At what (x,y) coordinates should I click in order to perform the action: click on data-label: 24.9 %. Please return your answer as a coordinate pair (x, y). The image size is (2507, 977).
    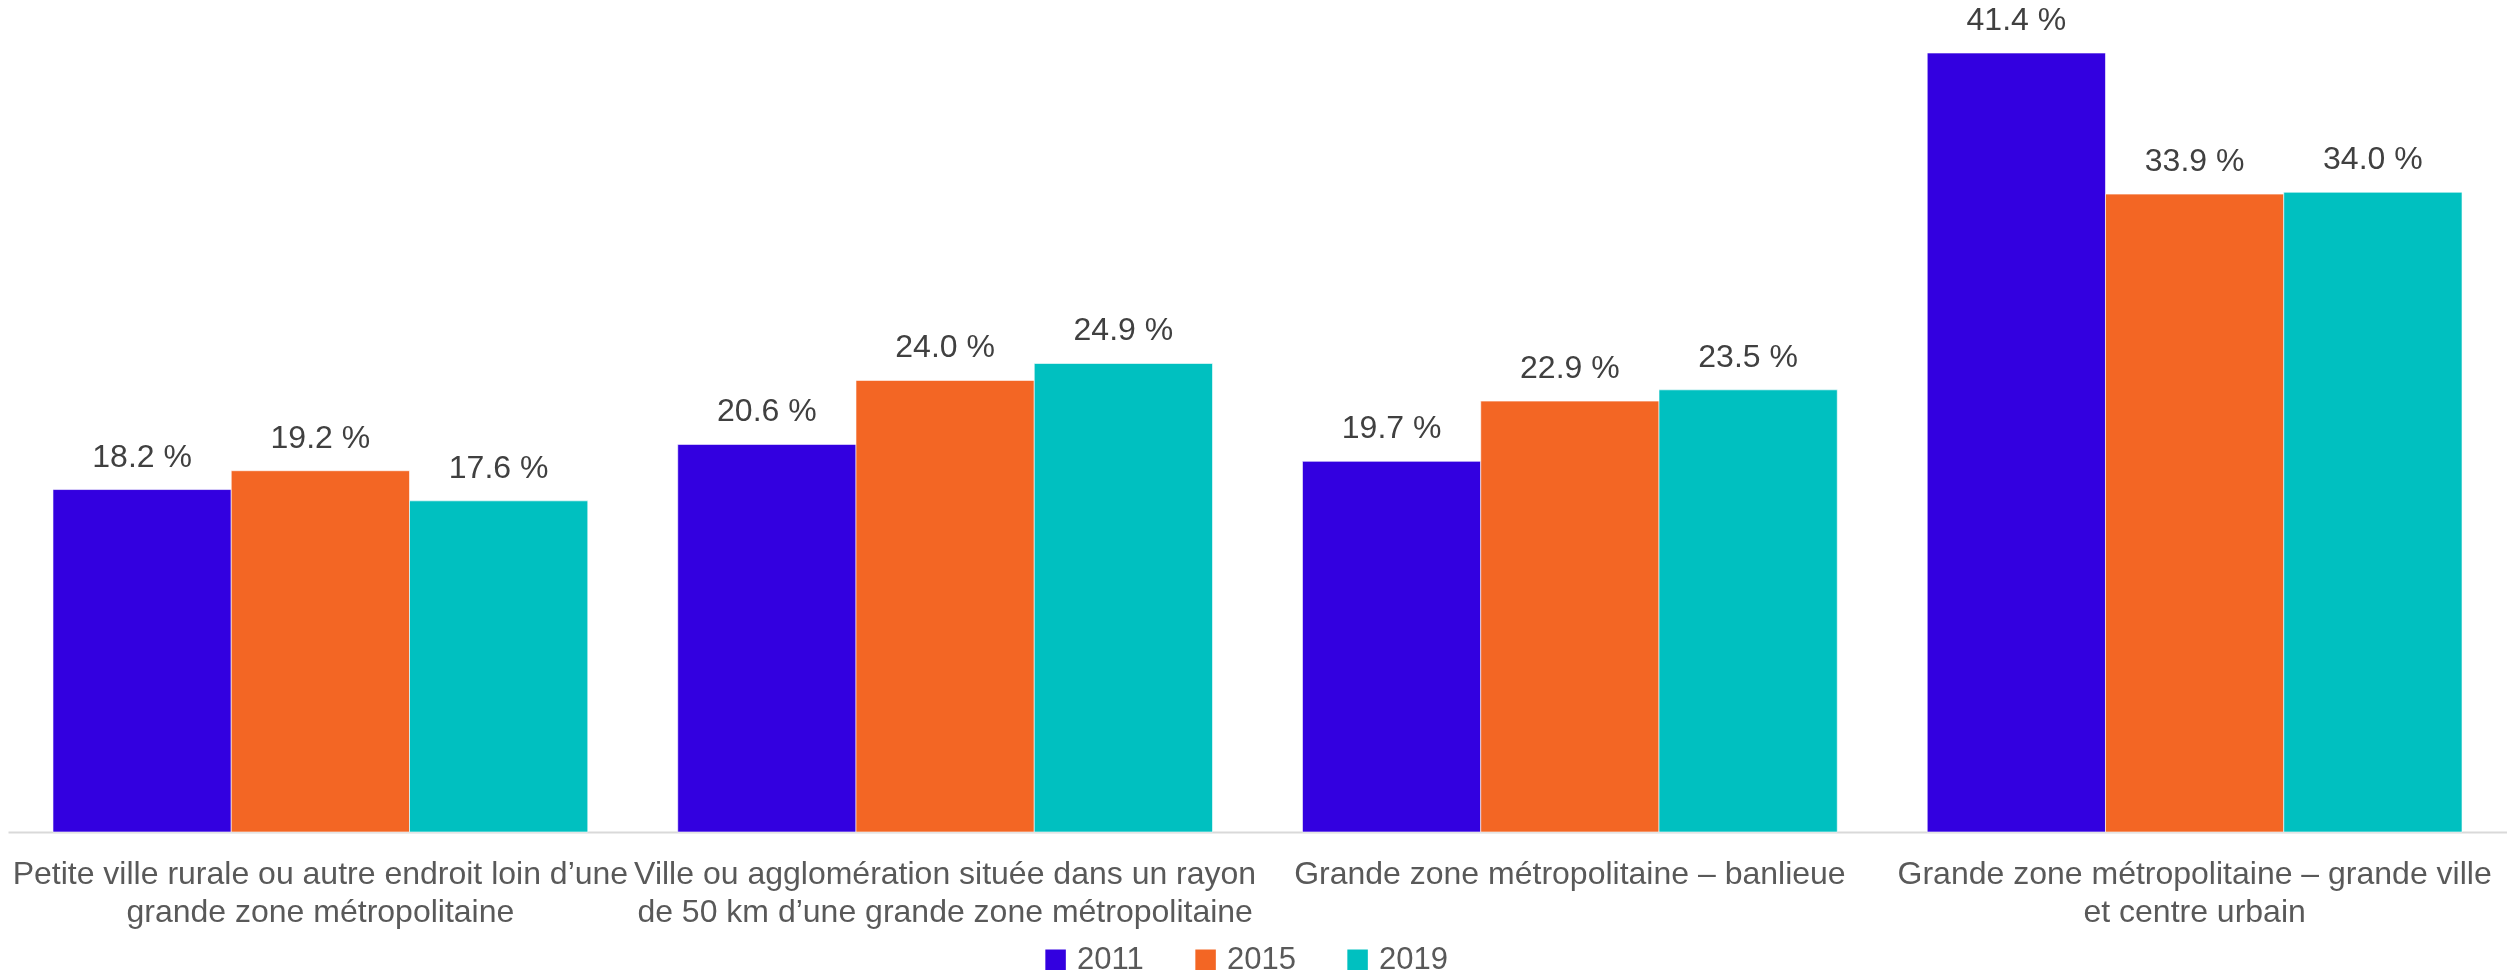
    Looking at the image, I should click on (1123, 329).